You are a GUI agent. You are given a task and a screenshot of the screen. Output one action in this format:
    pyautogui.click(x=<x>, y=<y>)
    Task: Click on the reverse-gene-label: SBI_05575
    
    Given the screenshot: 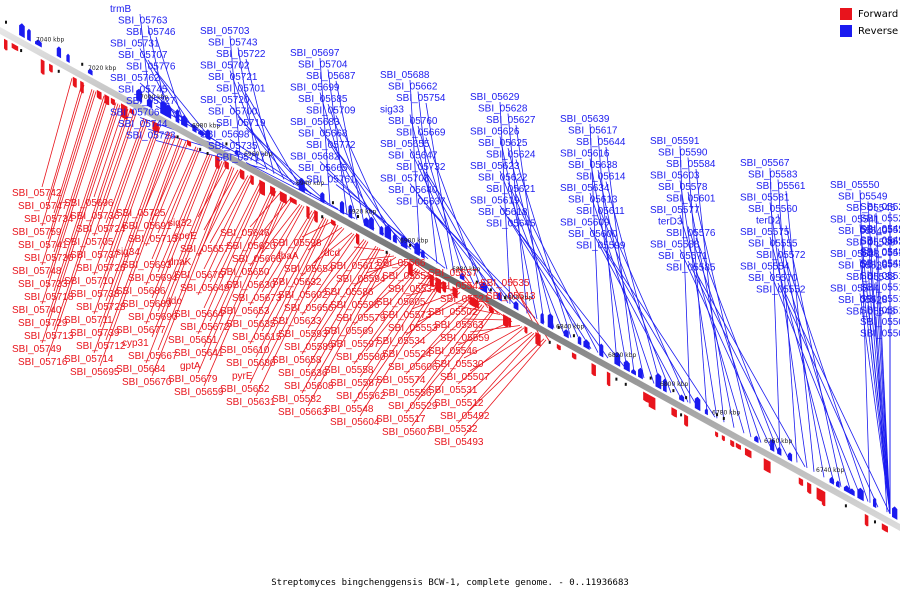 What is the action you would take?
    pyautogui.click(x=765, y=232)
    